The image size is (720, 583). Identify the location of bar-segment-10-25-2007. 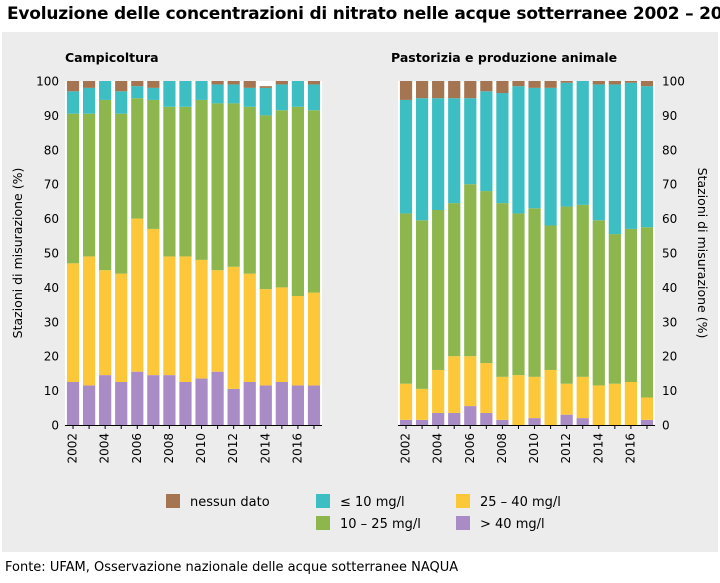
(153, 164).